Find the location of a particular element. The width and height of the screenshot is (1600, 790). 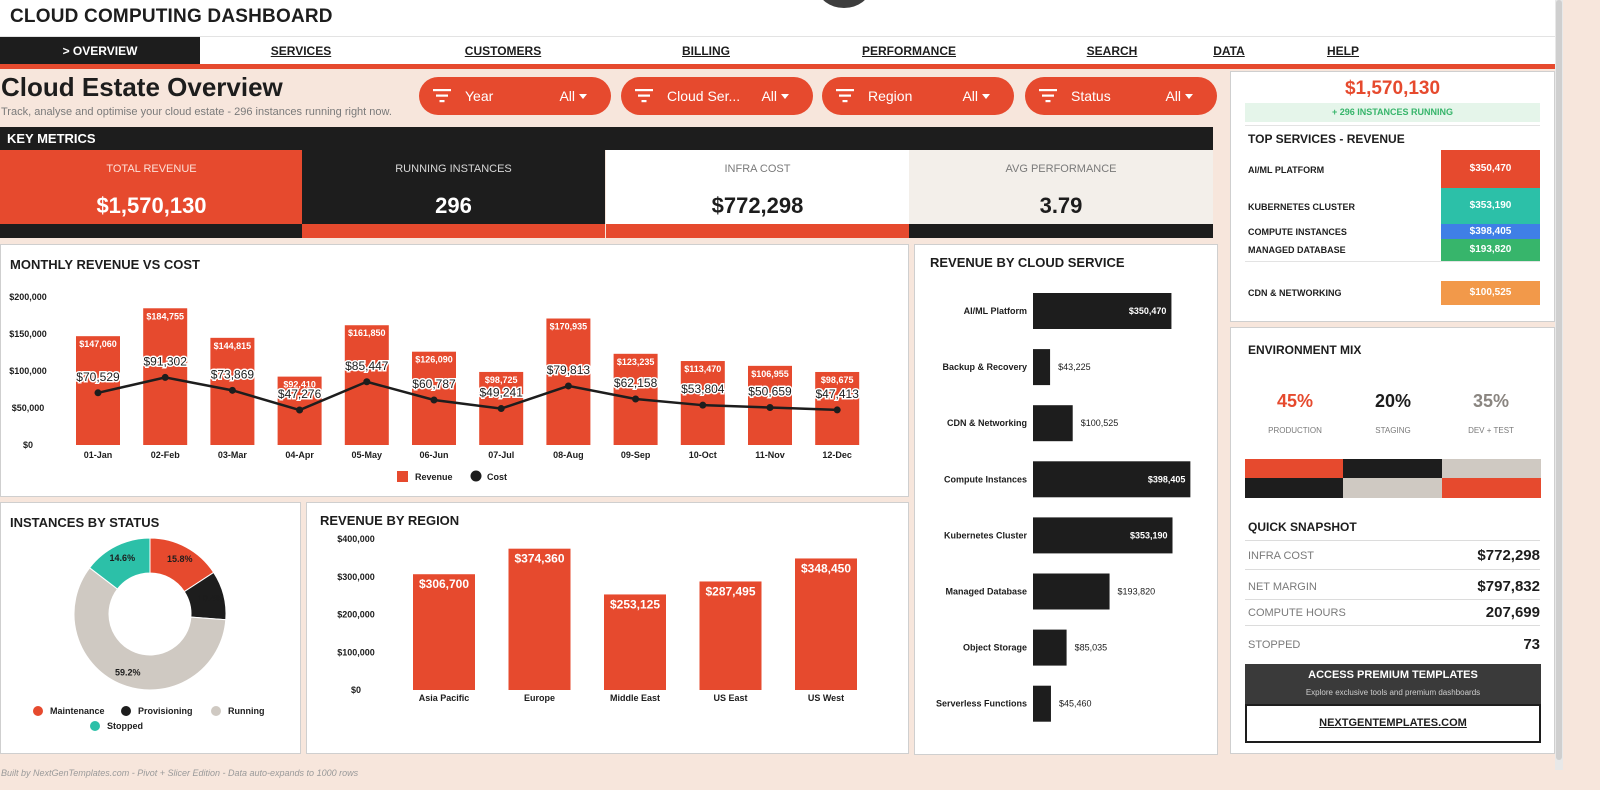

filter-status-label: Status is located at coordinates (1091, 96).